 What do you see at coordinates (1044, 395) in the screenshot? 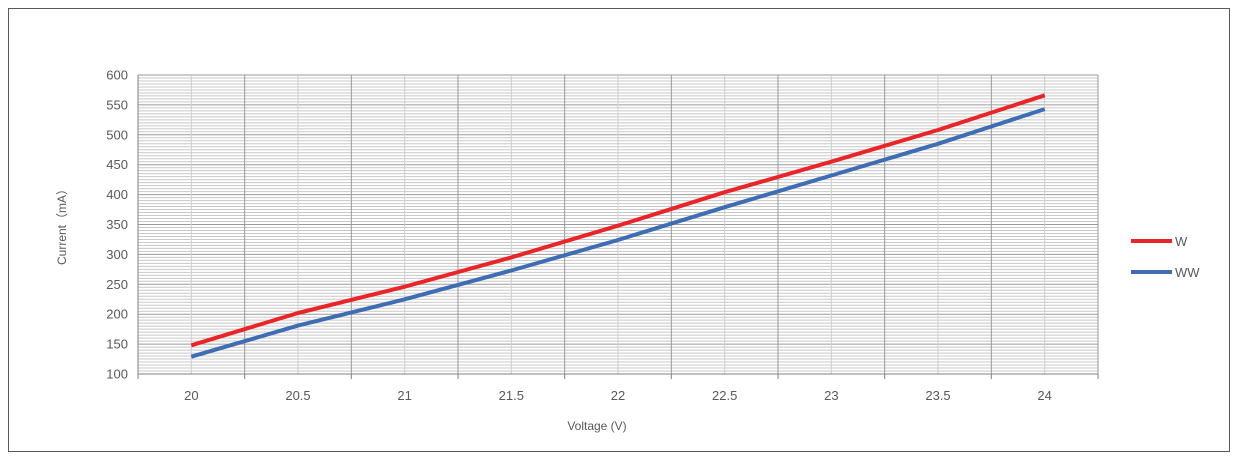
I see `x-tick-label: 24` at bounding box center [1044, 395].